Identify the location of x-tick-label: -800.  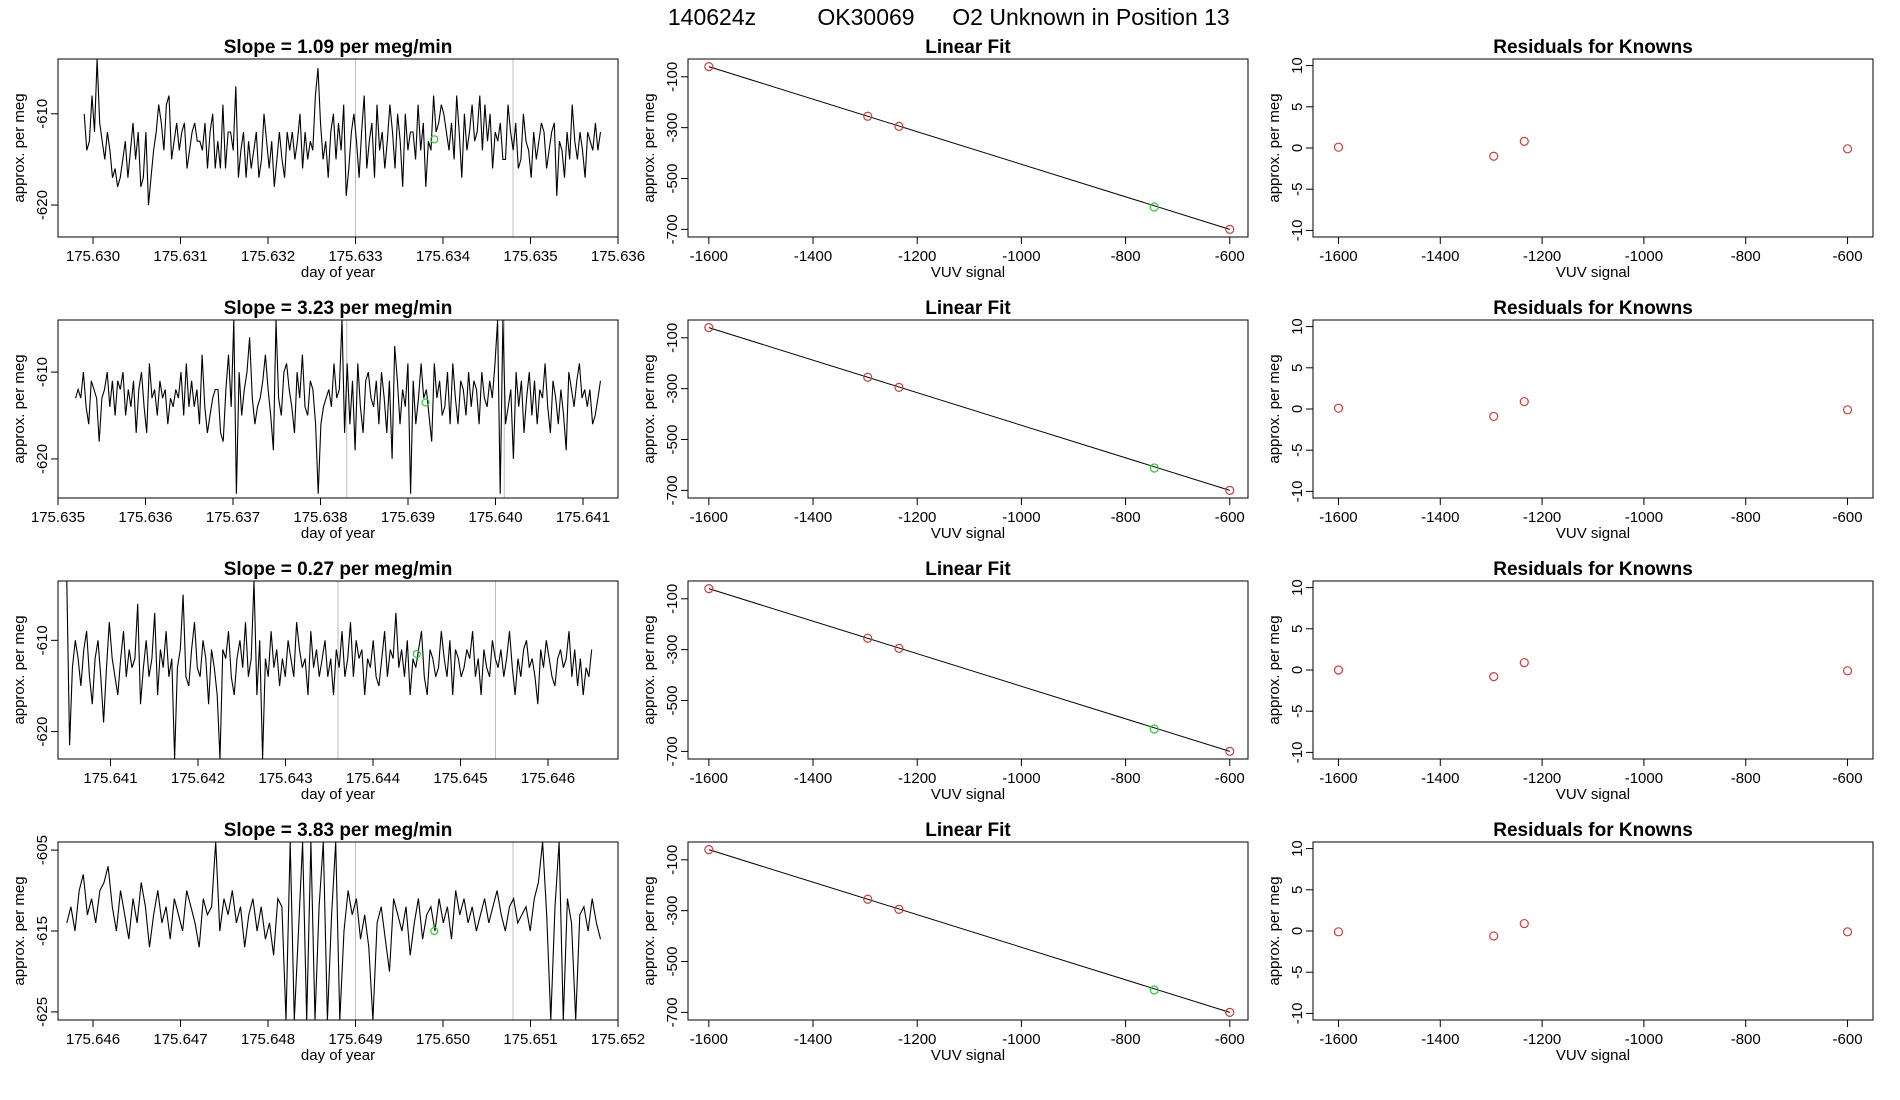
(1746, 517).